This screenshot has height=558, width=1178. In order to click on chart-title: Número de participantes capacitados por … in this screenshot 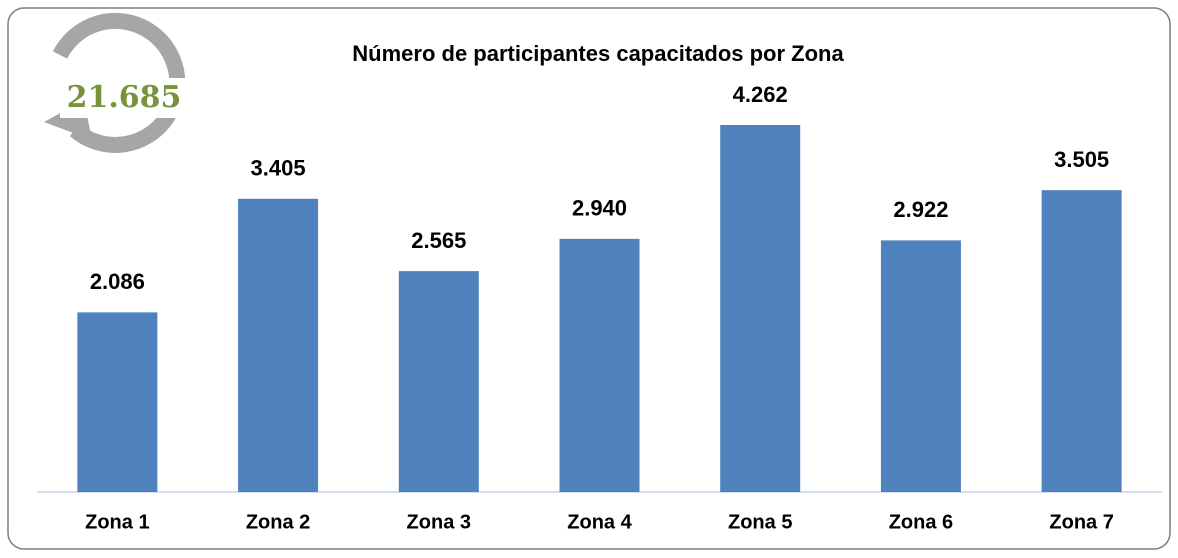, I will do `click(598, 53)`.